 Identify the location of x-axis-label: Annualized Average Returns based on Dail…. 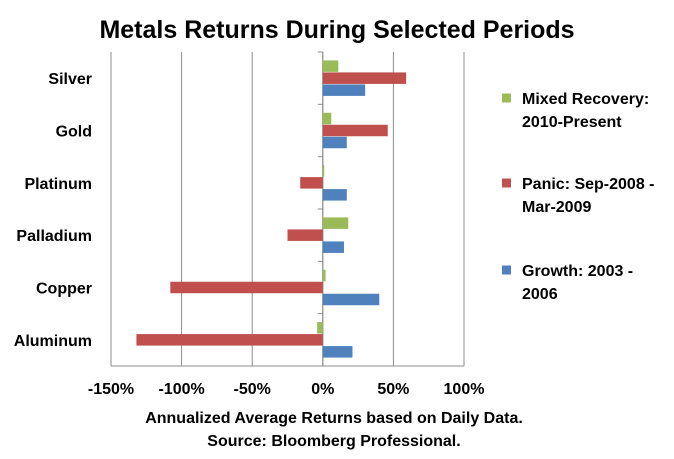
(334, 430).